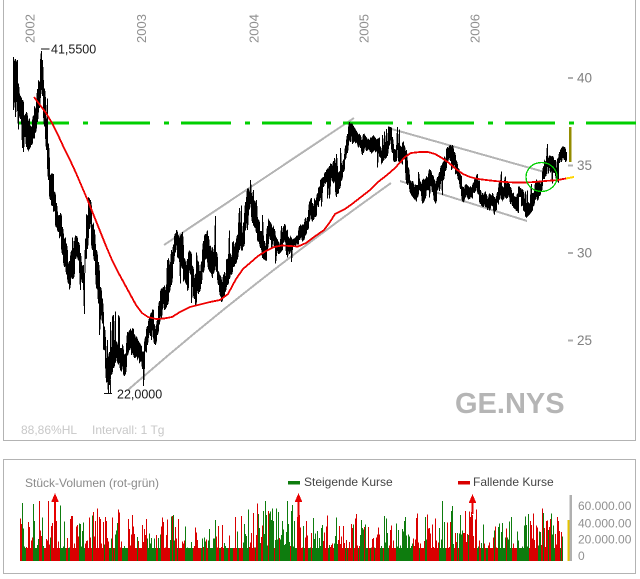 Image resolution: width=640 pixels, height=579 pixels. I want to click on svg-text: 30, so click(584, 253).